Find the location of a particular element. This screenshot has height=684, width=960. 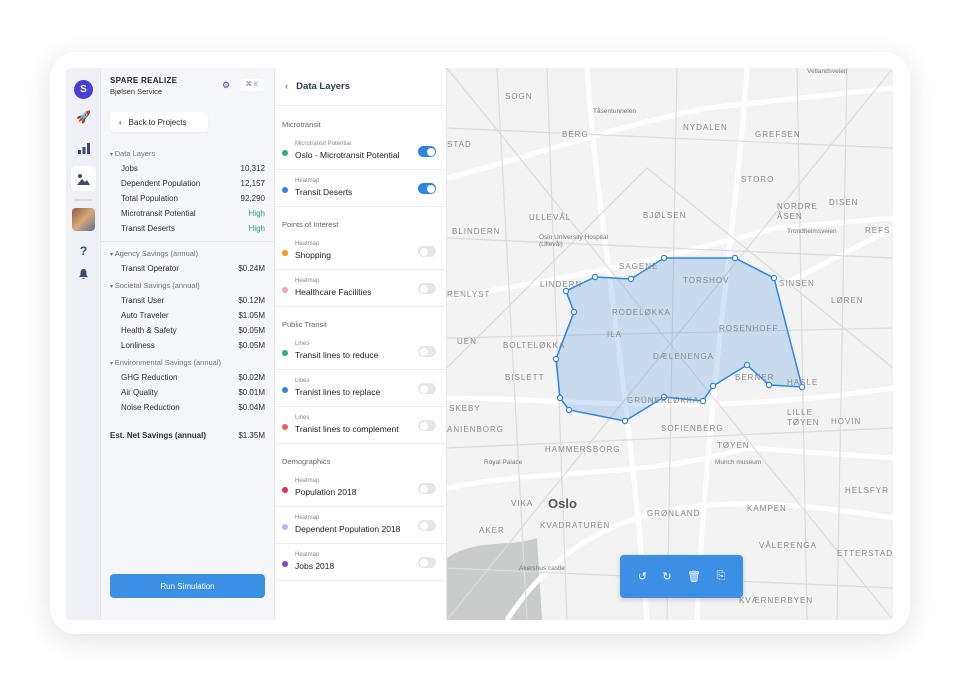

summary-row: Transit Deserts High is located at coordinates (193, 228).